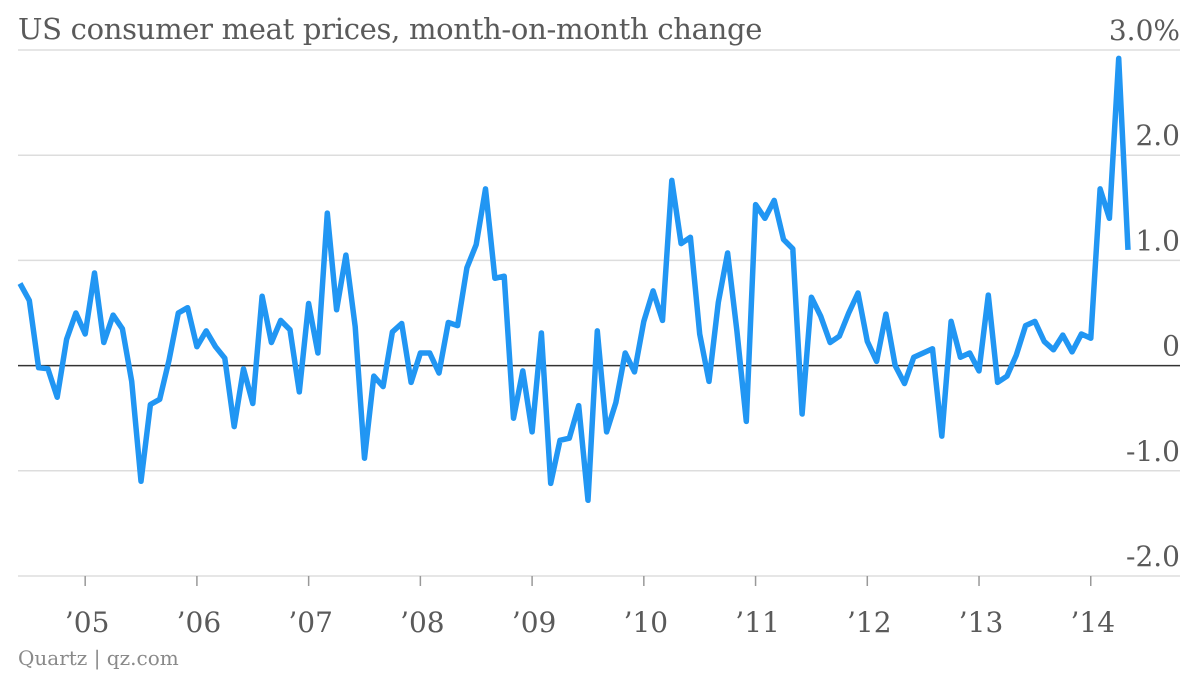  Describe the element at coordinates (1153, 451) in the screenshot. I see `y-tick-label: -1.0` at that location.